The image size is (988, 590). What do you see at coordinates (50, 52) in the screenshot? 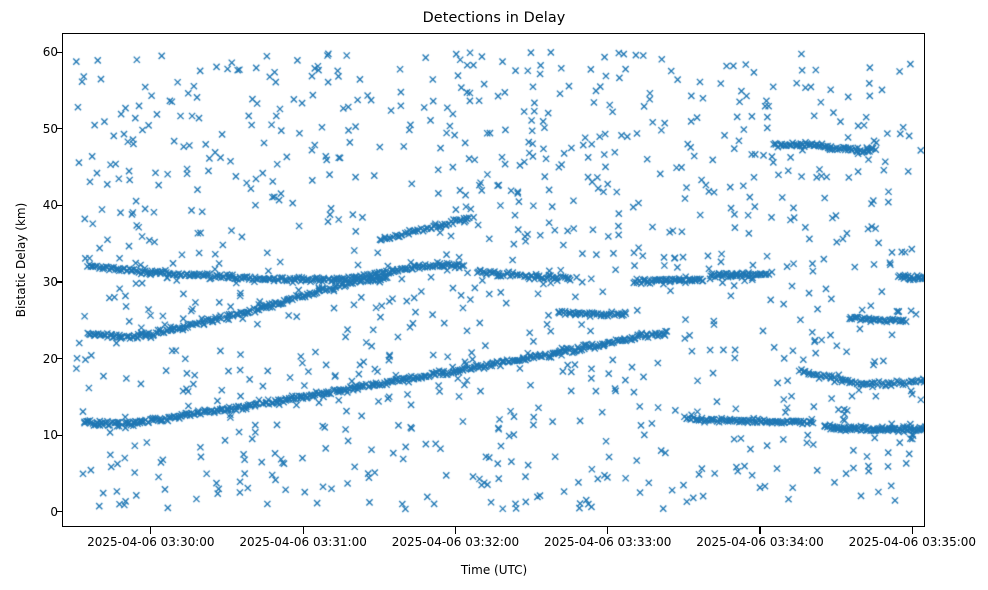
I see `y-tick-label: 60` at bounding box center [50, 52].